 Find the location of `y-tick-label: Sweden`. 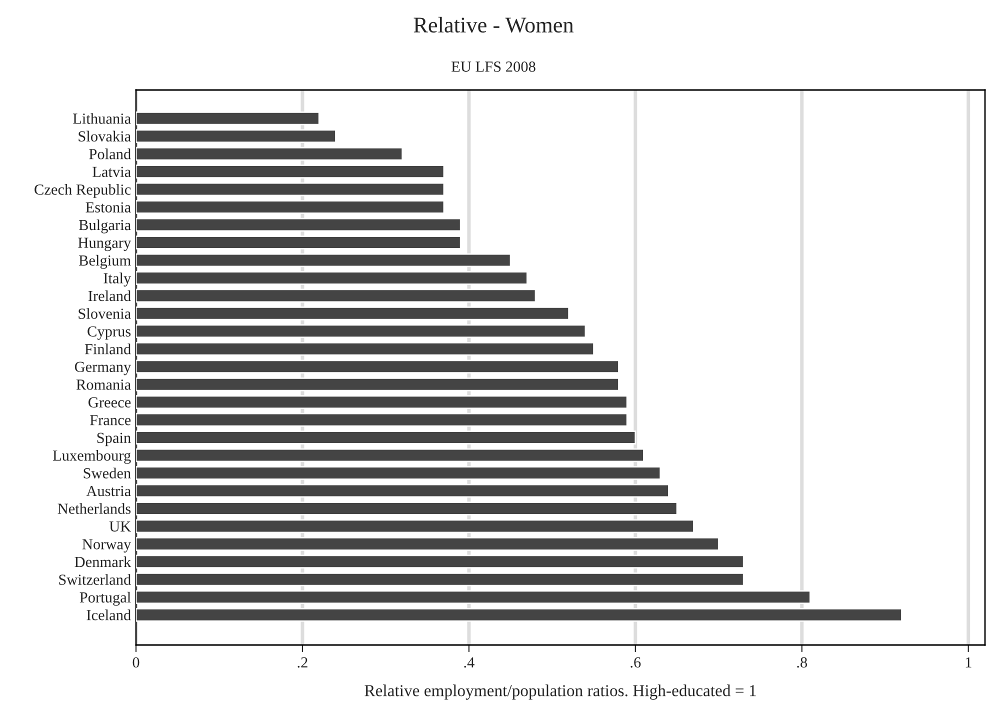

y-tick-label: Sweden is located at coordinates (107, 473).